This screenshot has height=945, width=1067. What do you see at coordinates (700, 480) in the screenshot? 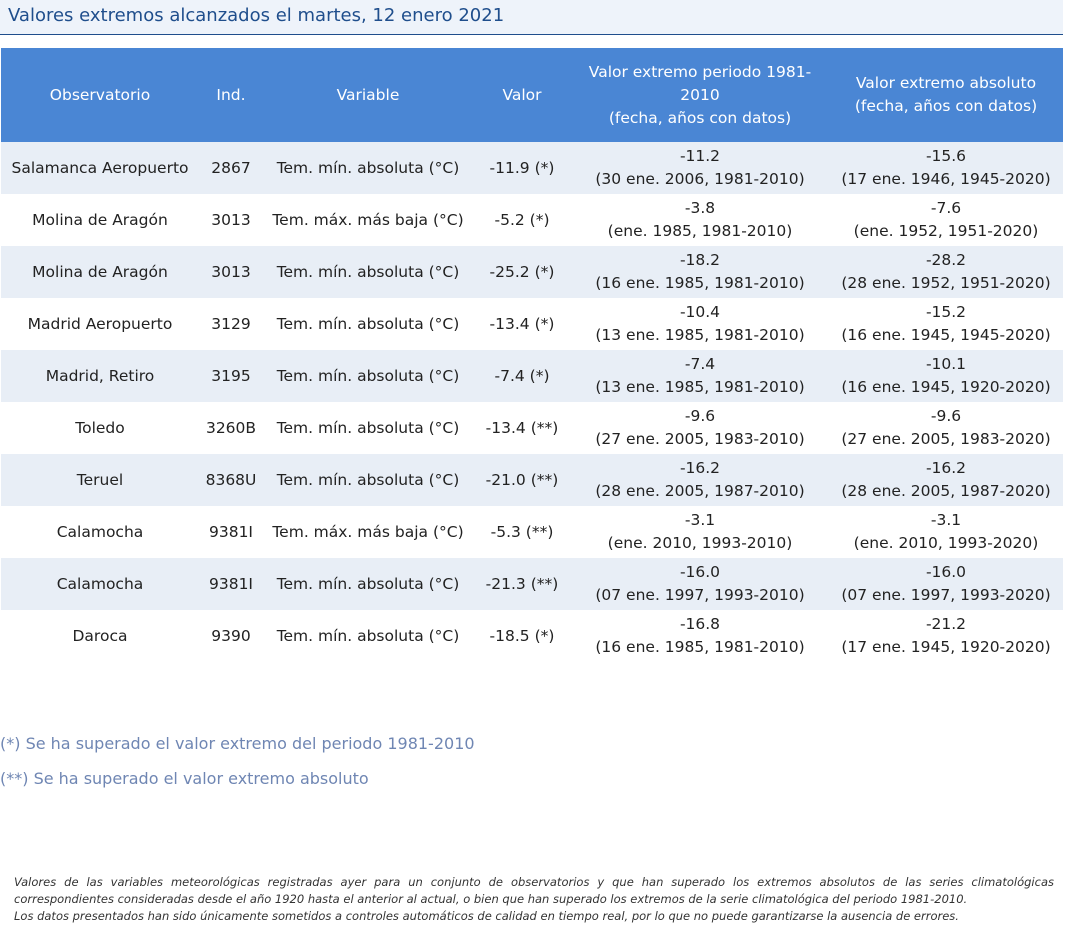
I see `cell-periodo: -16.2 (28 ene. 2005, 1987-2010)` at bounding box center [700, 480].